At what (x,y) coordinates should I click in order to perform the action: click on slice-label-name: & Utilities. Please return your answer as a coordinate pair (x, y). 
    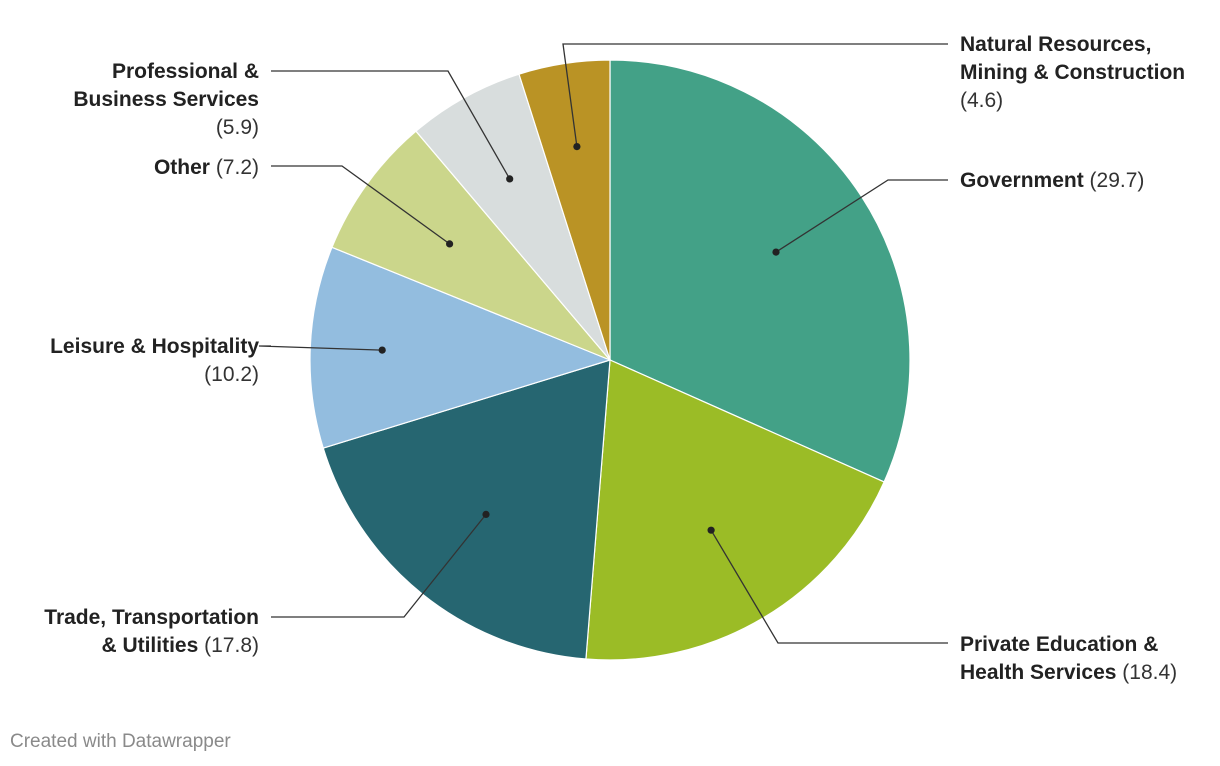
    Looking at the image, I should click on (149, 645).